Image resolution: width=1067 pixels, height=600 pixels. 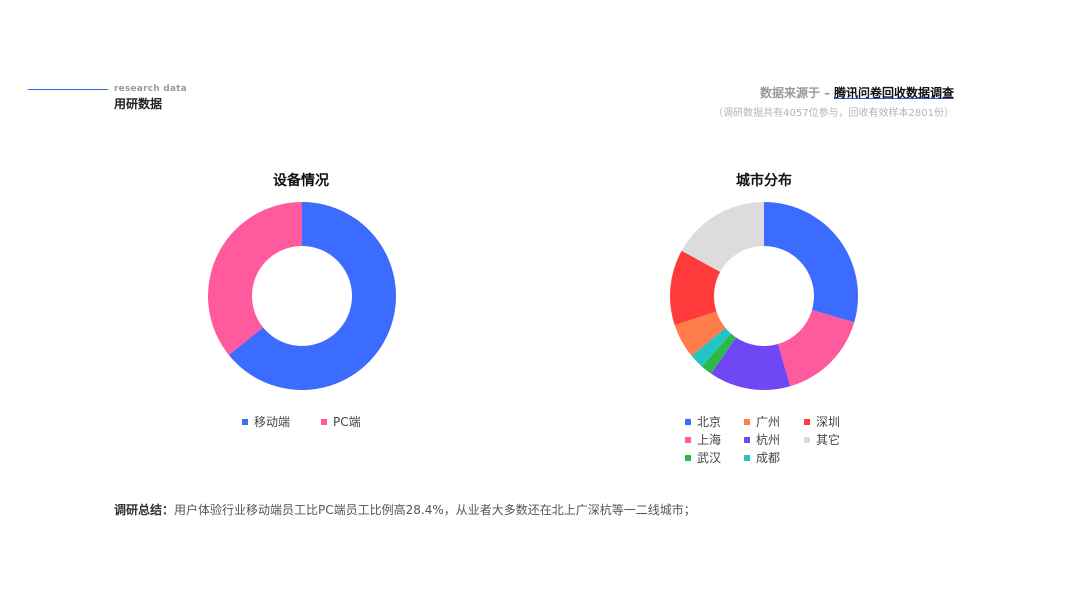 I want to click on section-title: 用研数据, so click(x=138, y=104).